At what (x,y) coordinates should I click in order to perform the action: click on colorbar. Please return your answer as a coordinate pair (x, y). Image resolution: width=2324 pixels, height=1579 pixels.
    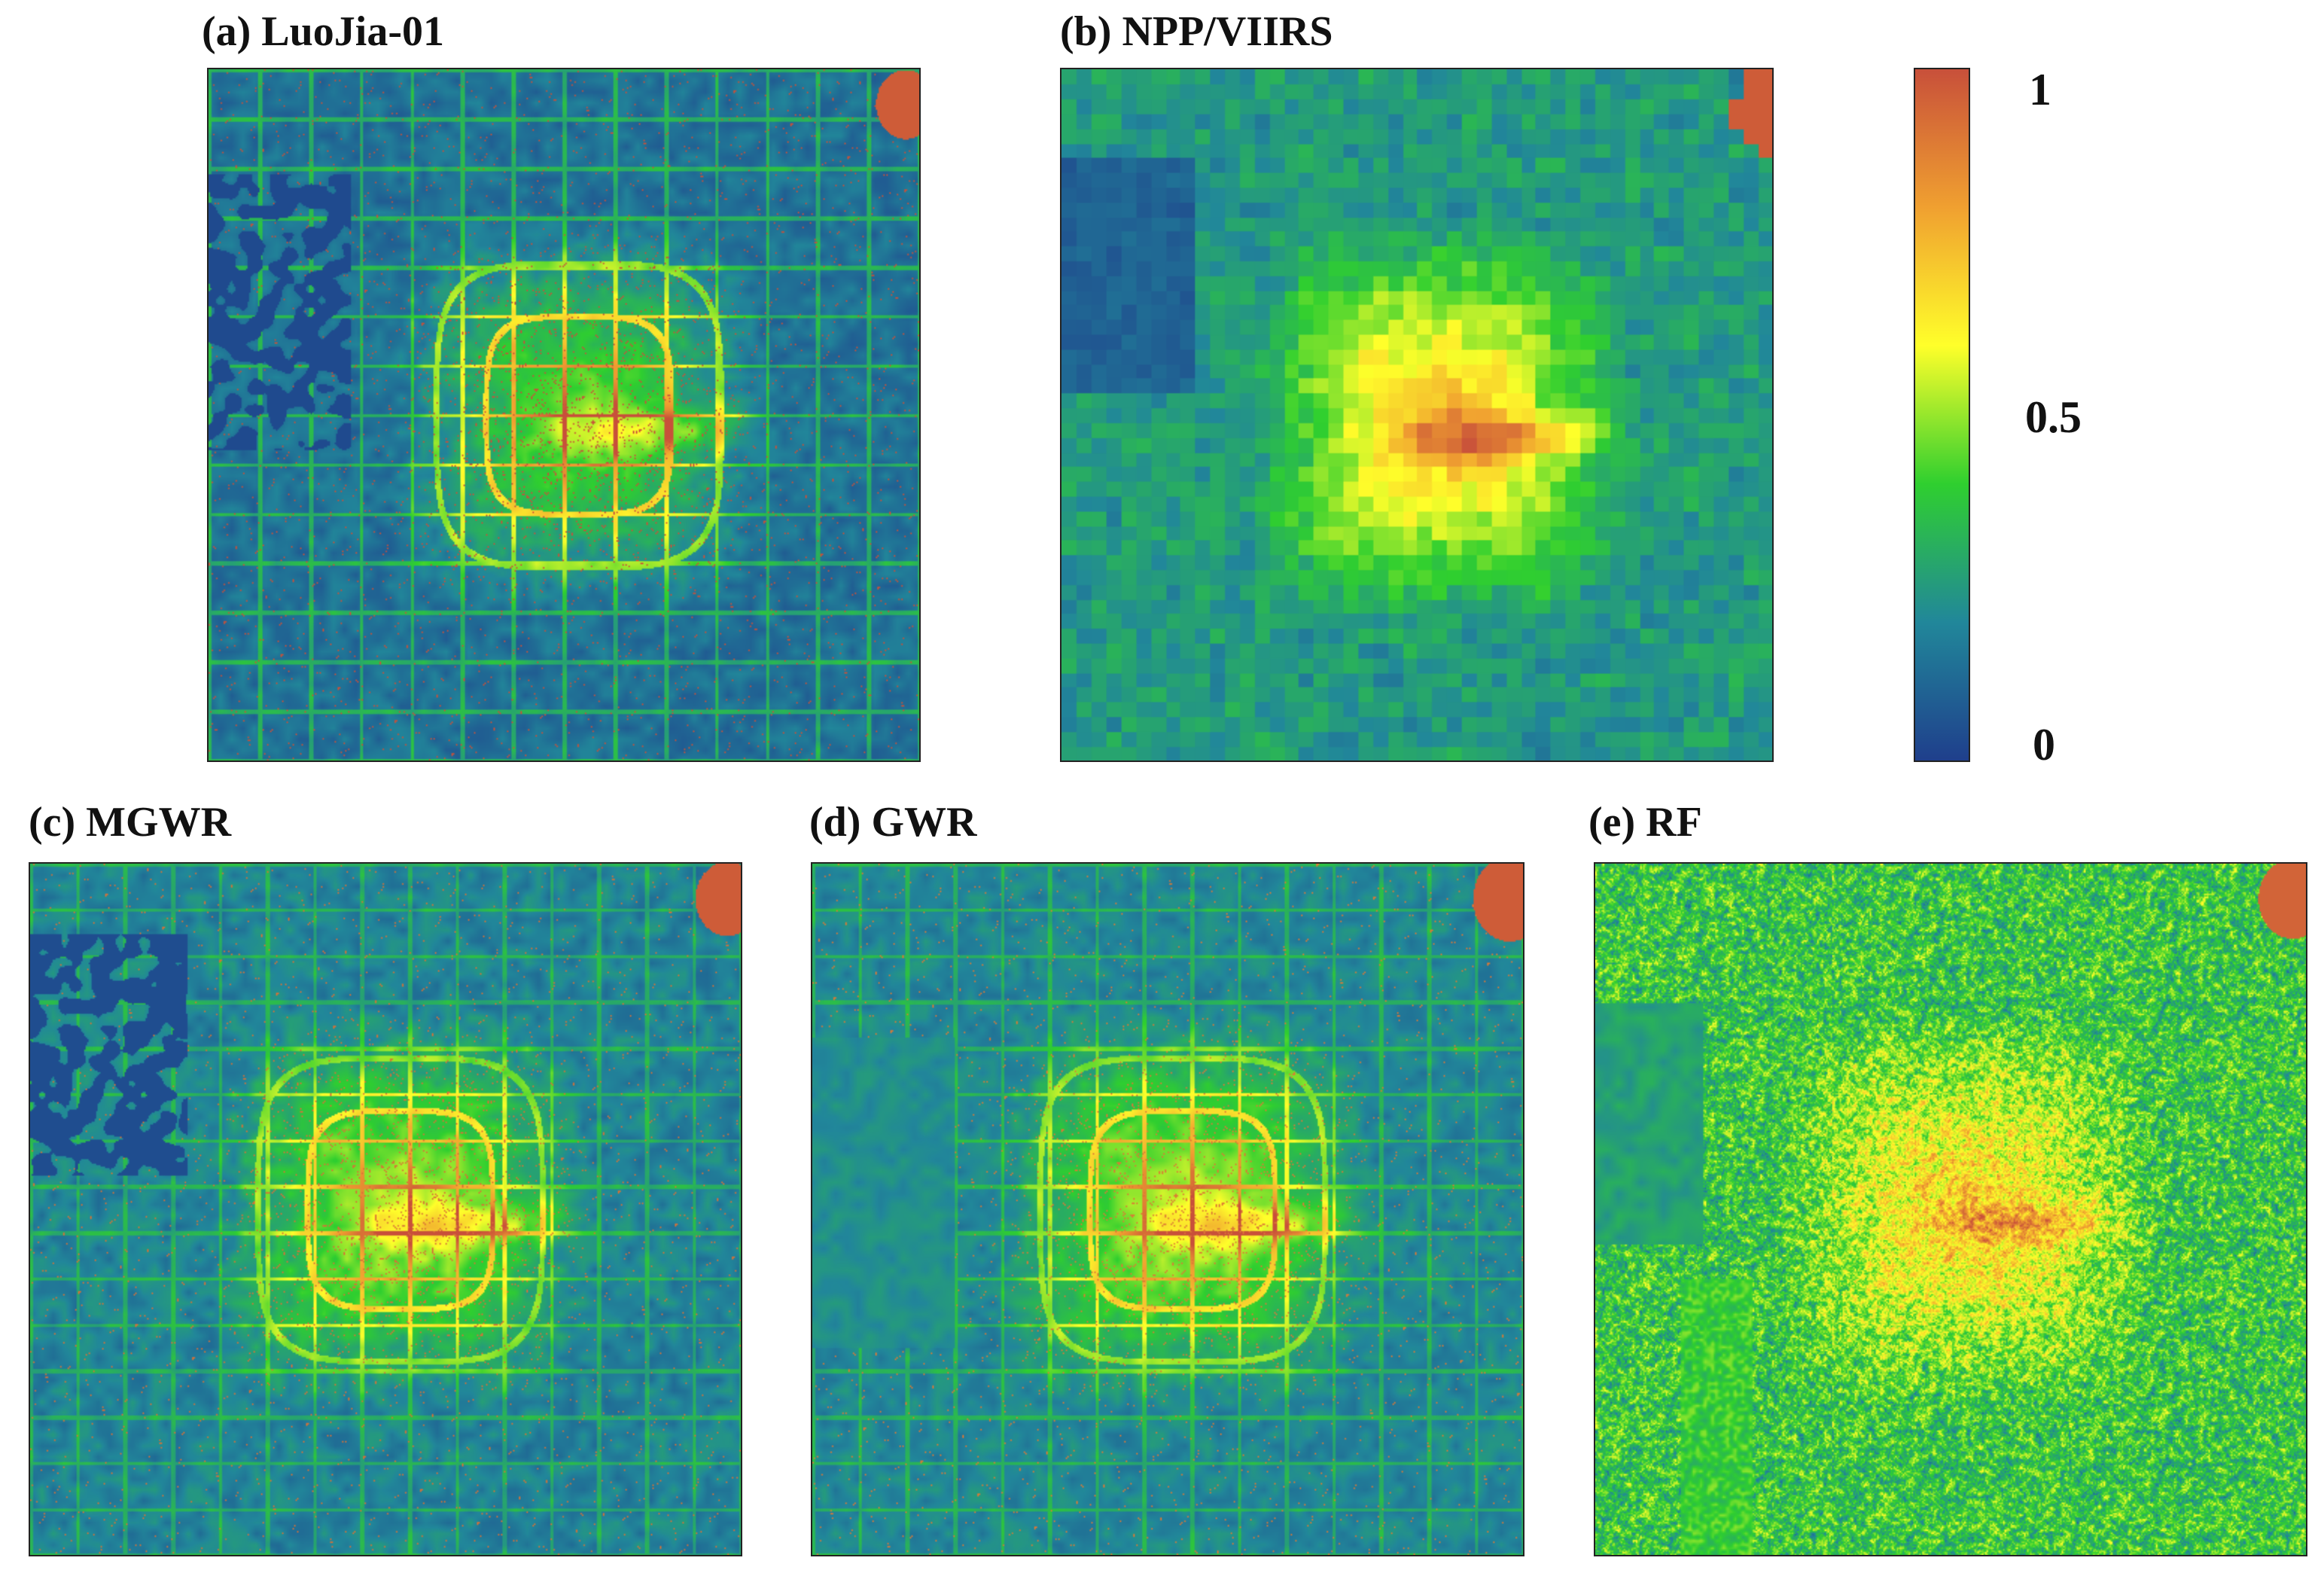
    Looking at the image, I should click on (1942, 415).